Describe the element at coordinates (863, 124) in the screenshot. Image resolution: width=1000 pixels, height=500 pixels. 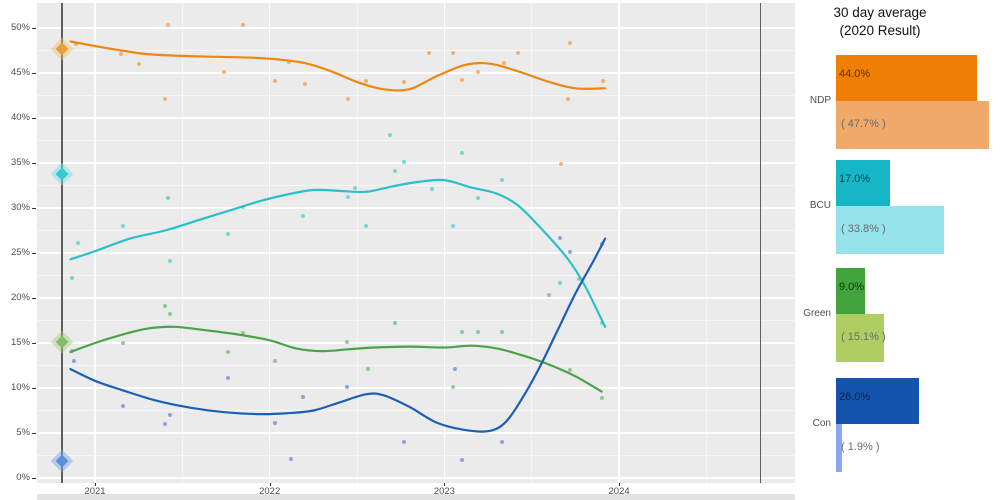
I see `result-bar-label-ndp: ( 47.7% )` at that location.